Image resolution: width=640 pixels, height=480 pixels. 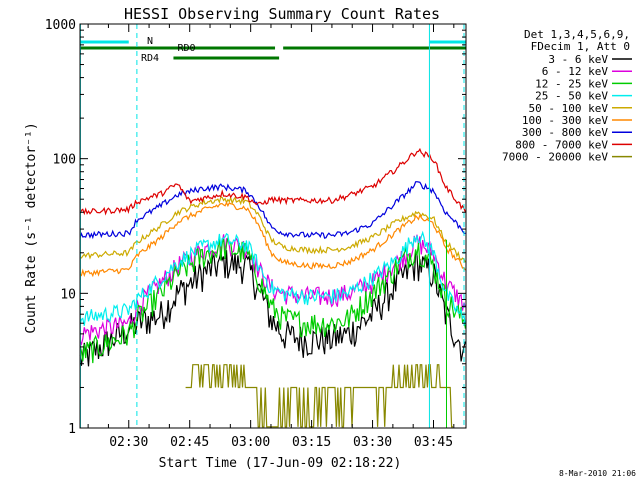 What do you see at coordinates (372, 442) in the screenshot?
I see `x-tick-label: 03:30` at bounding box center [372, 442].